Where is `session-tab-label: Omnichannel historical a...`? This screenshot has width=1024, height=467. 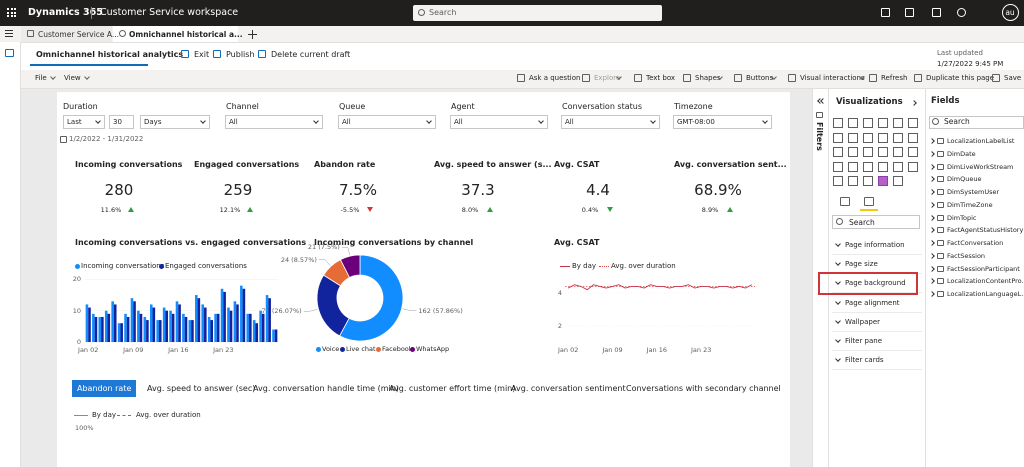
session-tab-label: Omnichannel historical a... is located at coordinates (186, 34).